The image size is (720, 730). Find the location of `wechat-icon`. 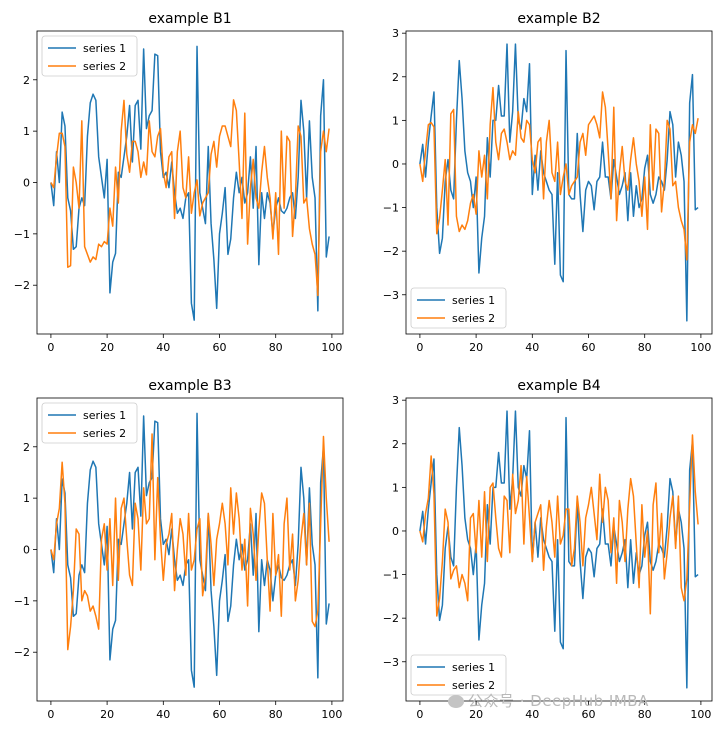

wechat-icon is located at coordinates (456, 701).